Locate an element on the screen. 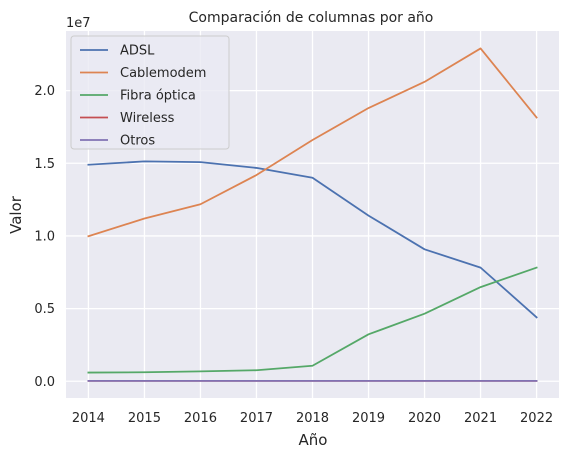 The width and height of the screenshot is (571, 457). x-tick-label: 2020 is located at coordinates (424, 418).